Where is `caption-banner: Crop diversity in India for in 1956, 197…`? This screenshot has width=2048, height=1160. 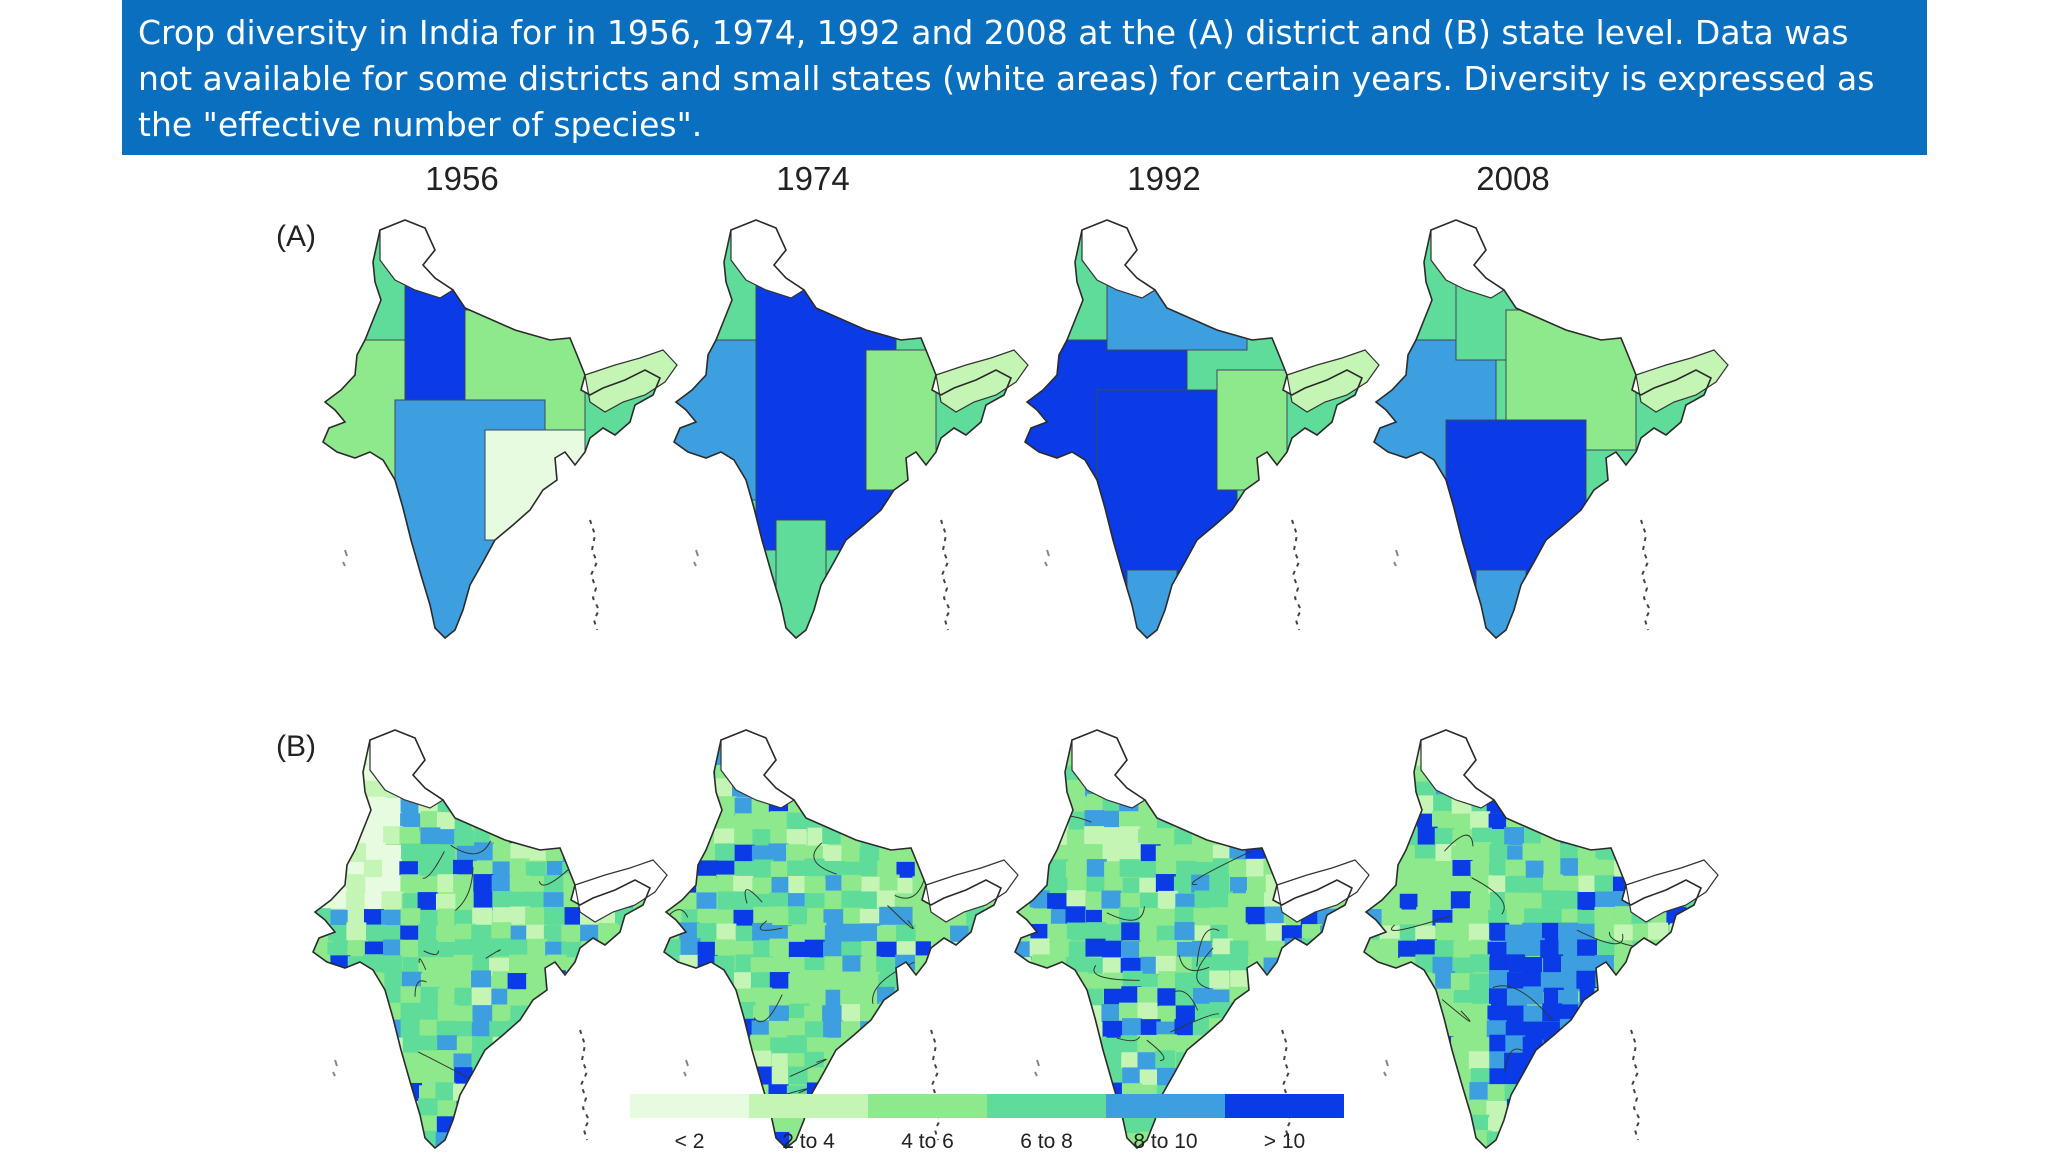 caption-banner: Crop diversity in India for in 1956, 197… is located at coordinates (1024, 77).